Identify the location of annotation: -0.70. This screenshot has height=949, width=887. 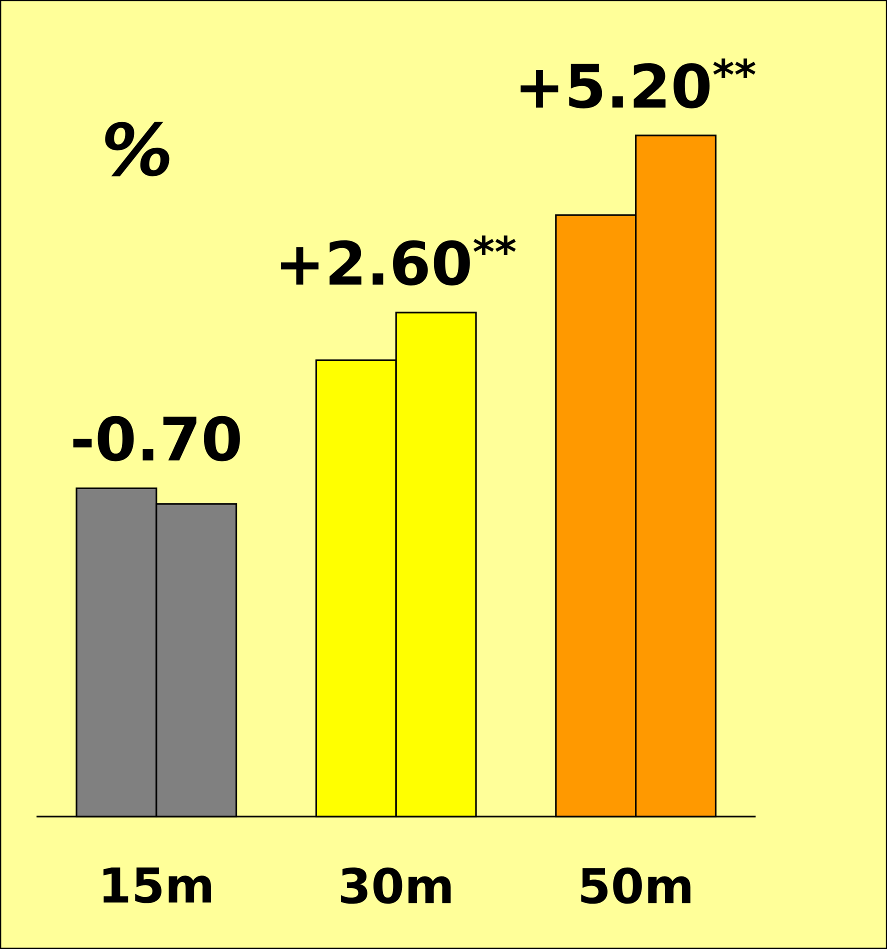
(156, 439).